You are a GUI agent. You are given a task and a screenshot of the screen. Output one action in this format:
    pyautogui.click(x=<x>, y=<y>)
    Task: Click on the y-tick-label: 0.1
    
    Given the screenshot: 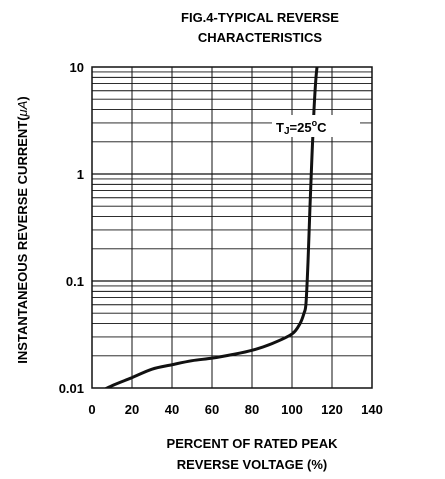 What is the action you would take?
    pyautogui.click(x=75, y=281)
    